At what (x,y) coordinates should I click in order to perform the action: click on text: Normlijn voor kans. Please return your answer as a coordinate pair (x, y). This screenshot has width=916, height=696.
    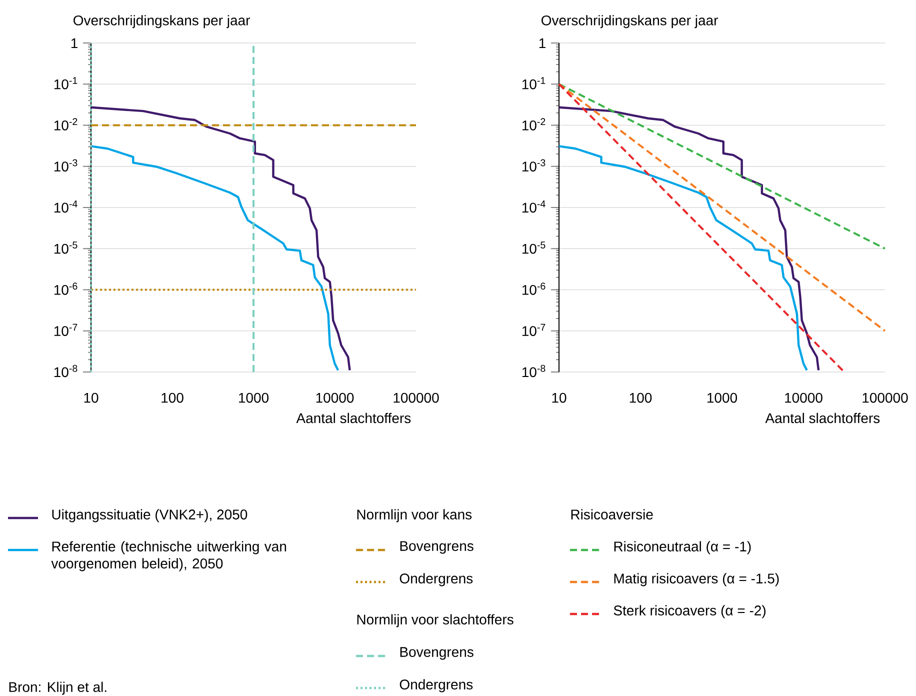
    Looking at the image, I should click on (414, 515).